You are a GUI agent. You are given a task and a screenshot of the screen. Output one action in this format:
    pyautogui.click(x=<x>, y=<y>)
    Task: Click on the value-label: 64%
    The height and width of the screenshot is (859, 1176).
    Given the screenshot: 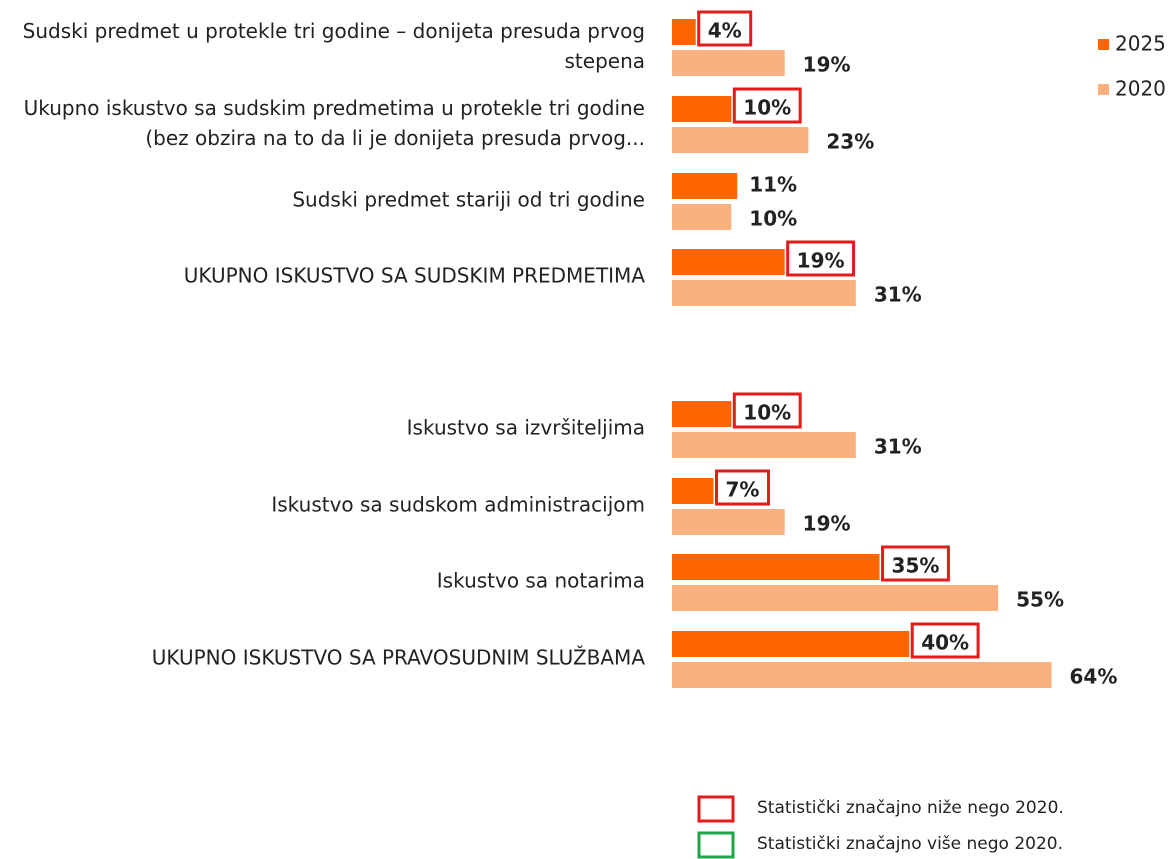 What is the action you would take?
    pyautogui.click(x=1094, y=677)
    